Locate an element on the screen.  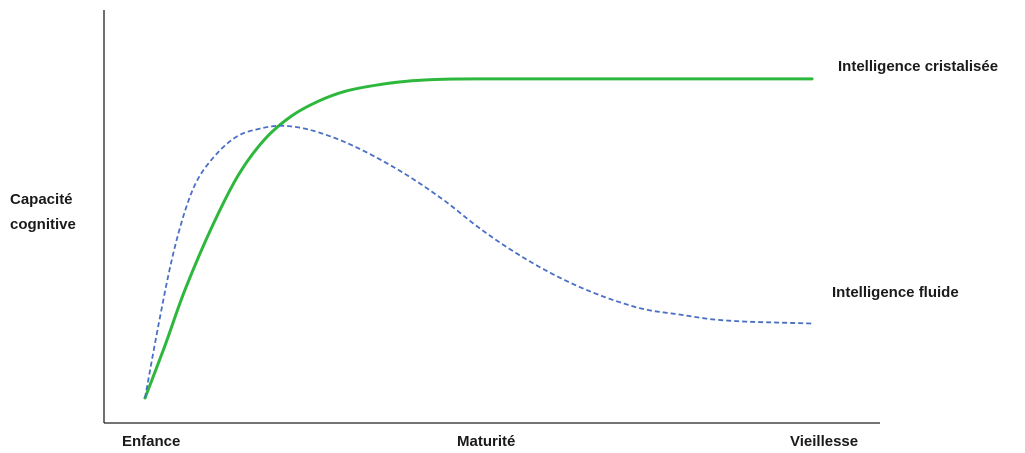
series-label-intelligence-fluide: Intelligence fluide is located at coordinates (895, 292).